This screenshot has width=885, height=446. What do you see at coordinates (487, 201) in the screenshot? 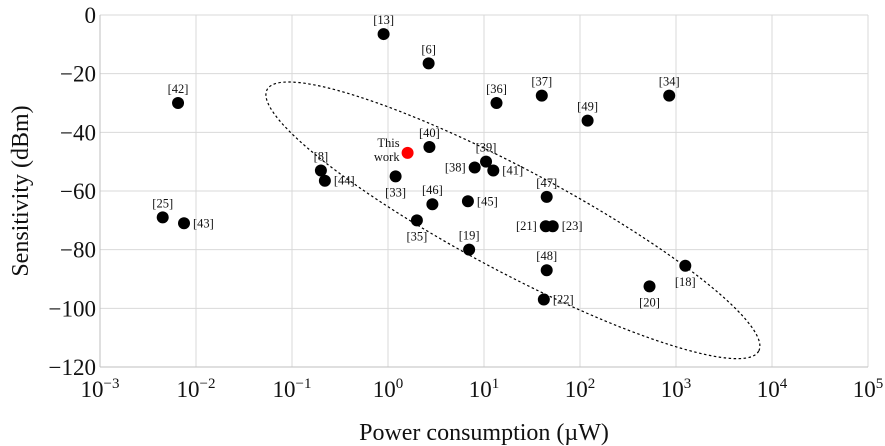
I see `point-label: [45]` at bounding box center [487, 201].